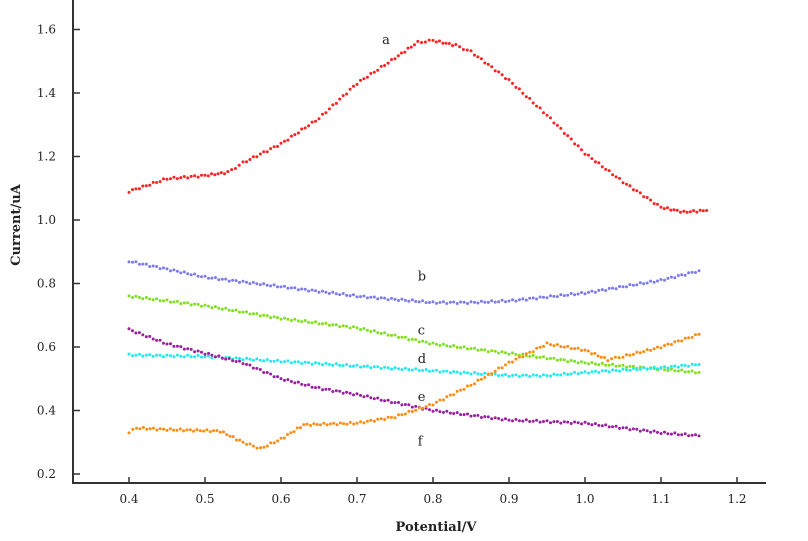 This screenshot has height=541, width=808. Describe the element at coordinates (584, 499) in the screenshot. I see `x-tick-label: 1.0` at that location.